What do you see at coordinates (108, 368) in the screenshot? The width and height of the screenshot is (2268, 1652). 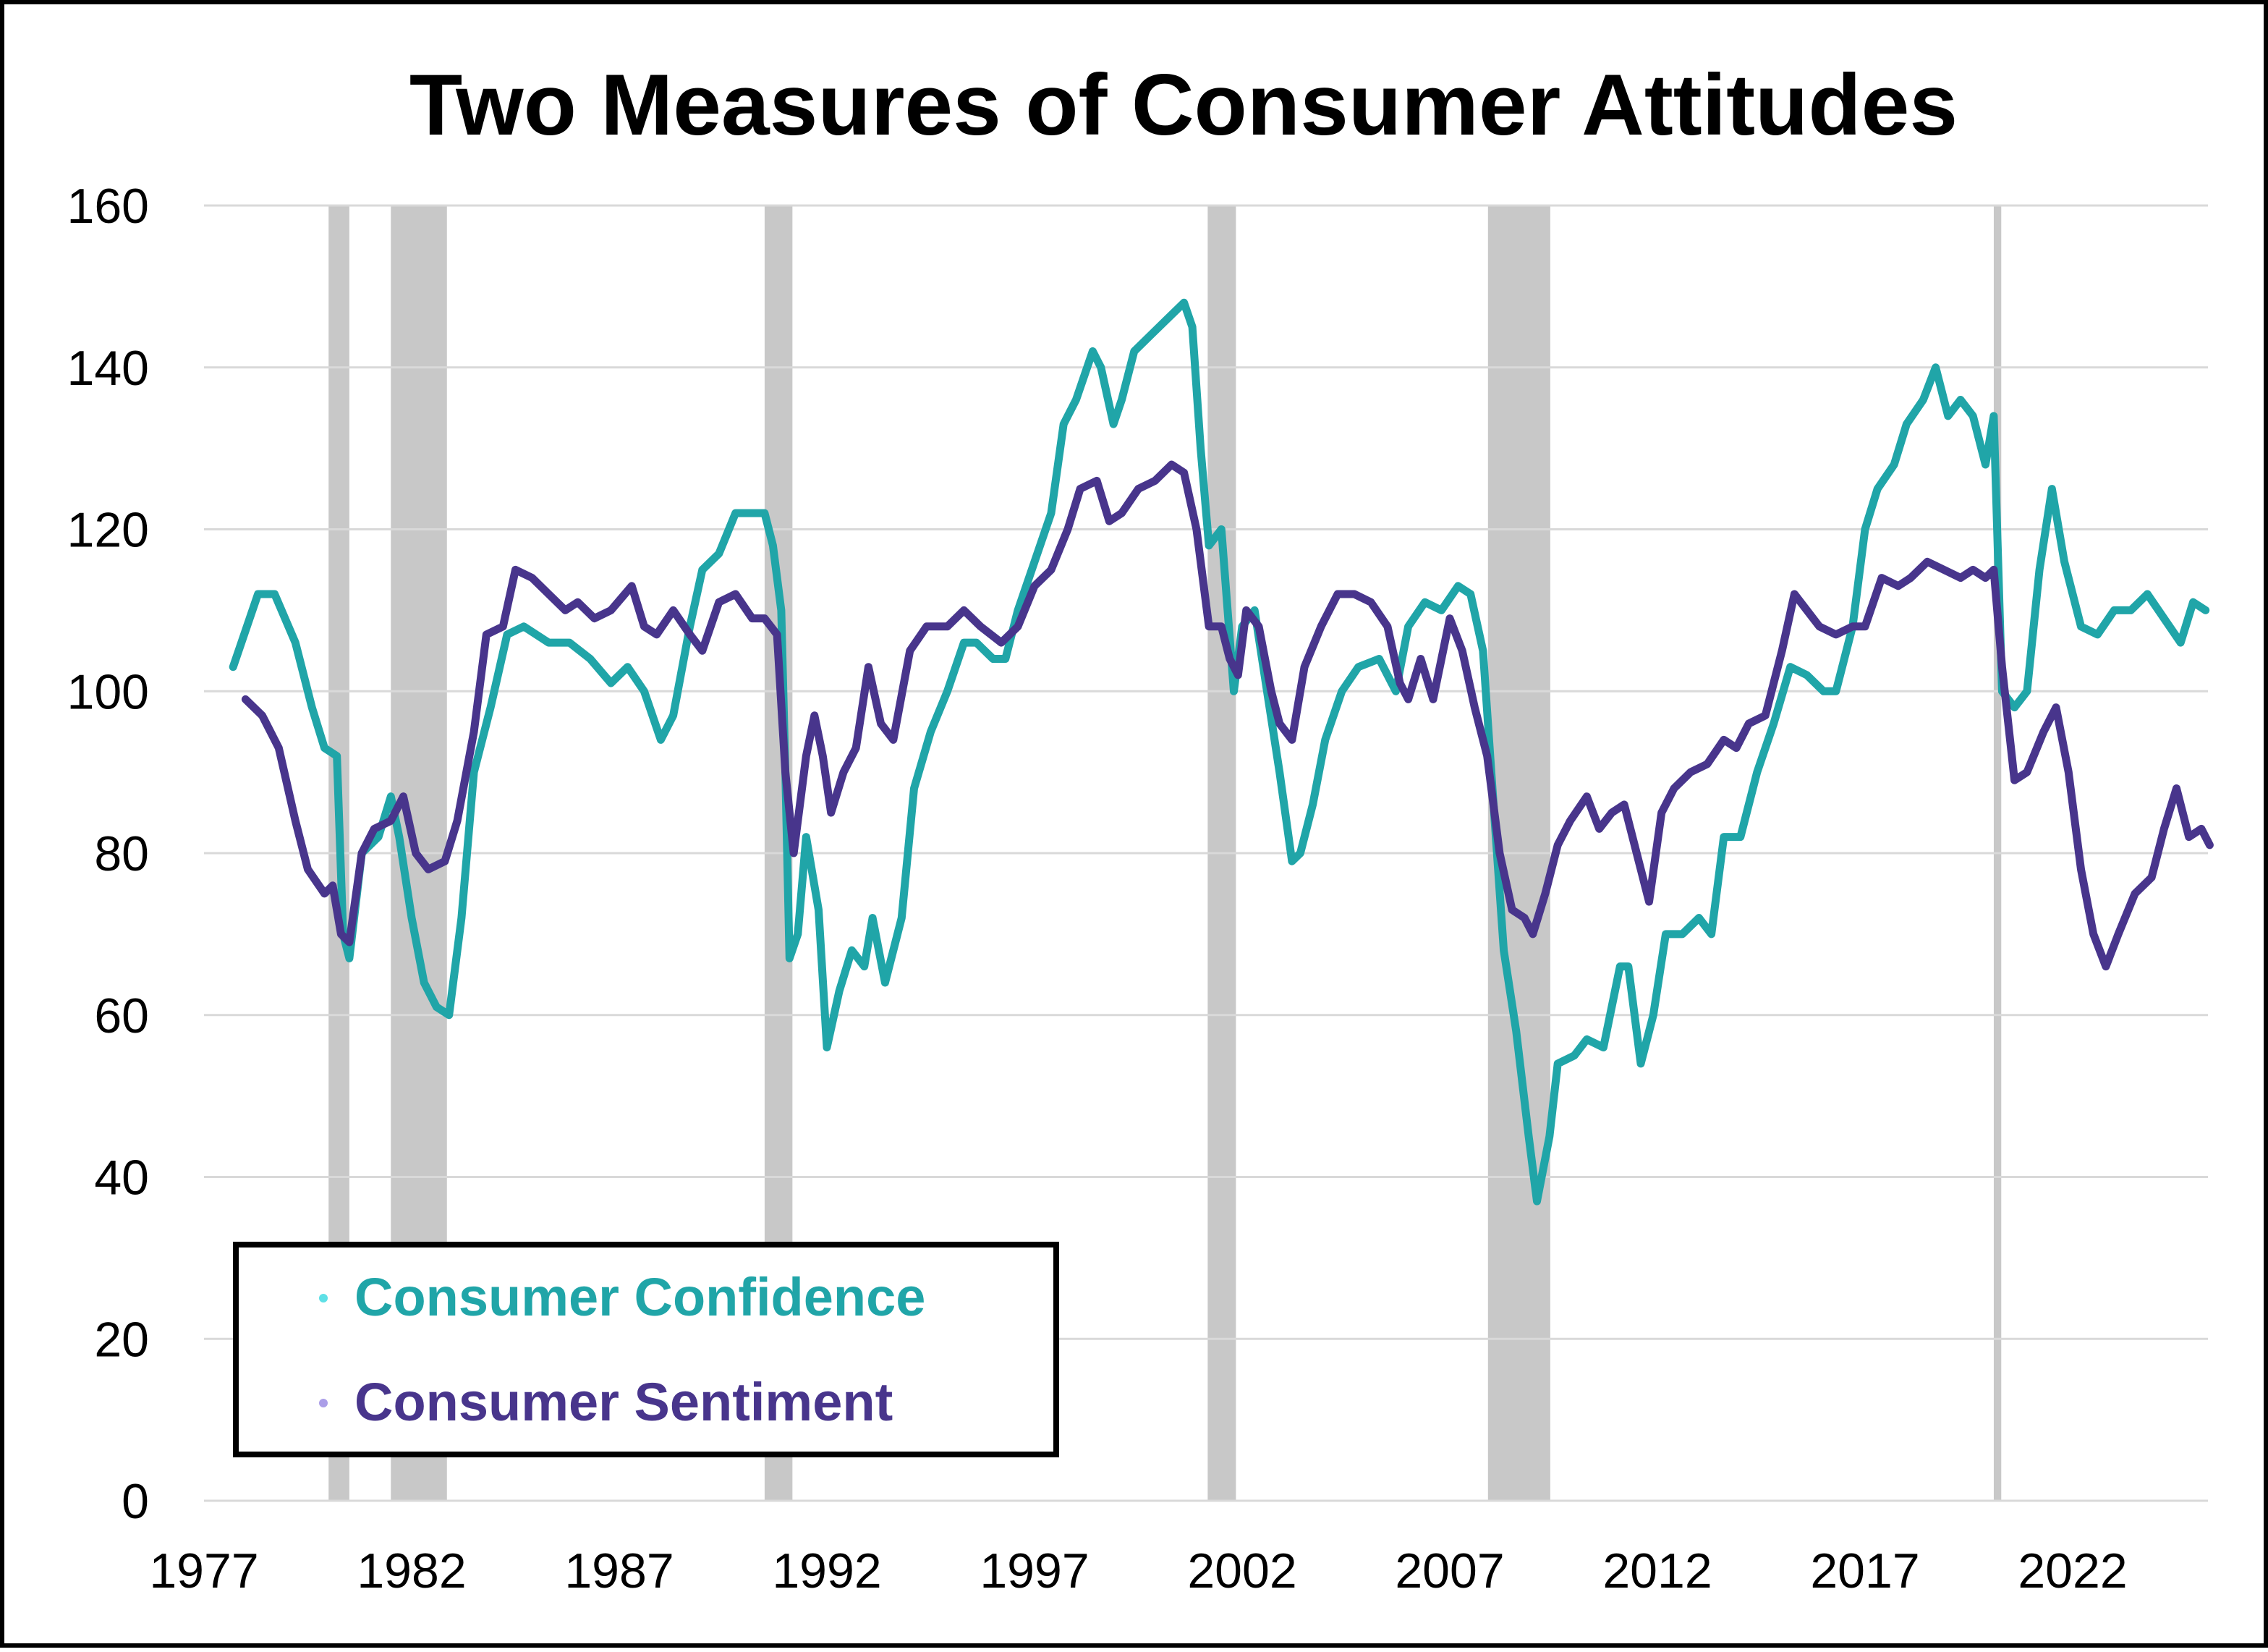 I see `y-tick-label: 140` at bounding box center [108, 368].